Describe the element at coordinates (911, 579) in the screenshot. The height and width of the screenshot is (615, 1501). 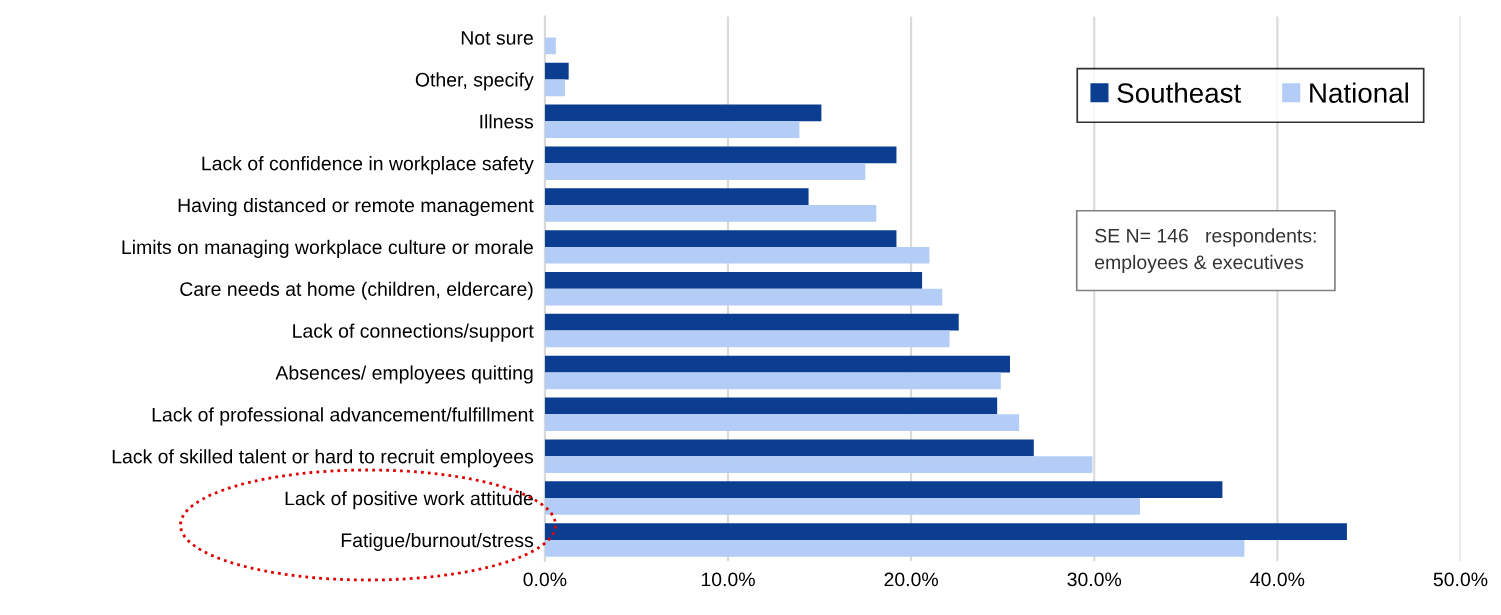
I see `x-tick-label: 20.0%` at that location.